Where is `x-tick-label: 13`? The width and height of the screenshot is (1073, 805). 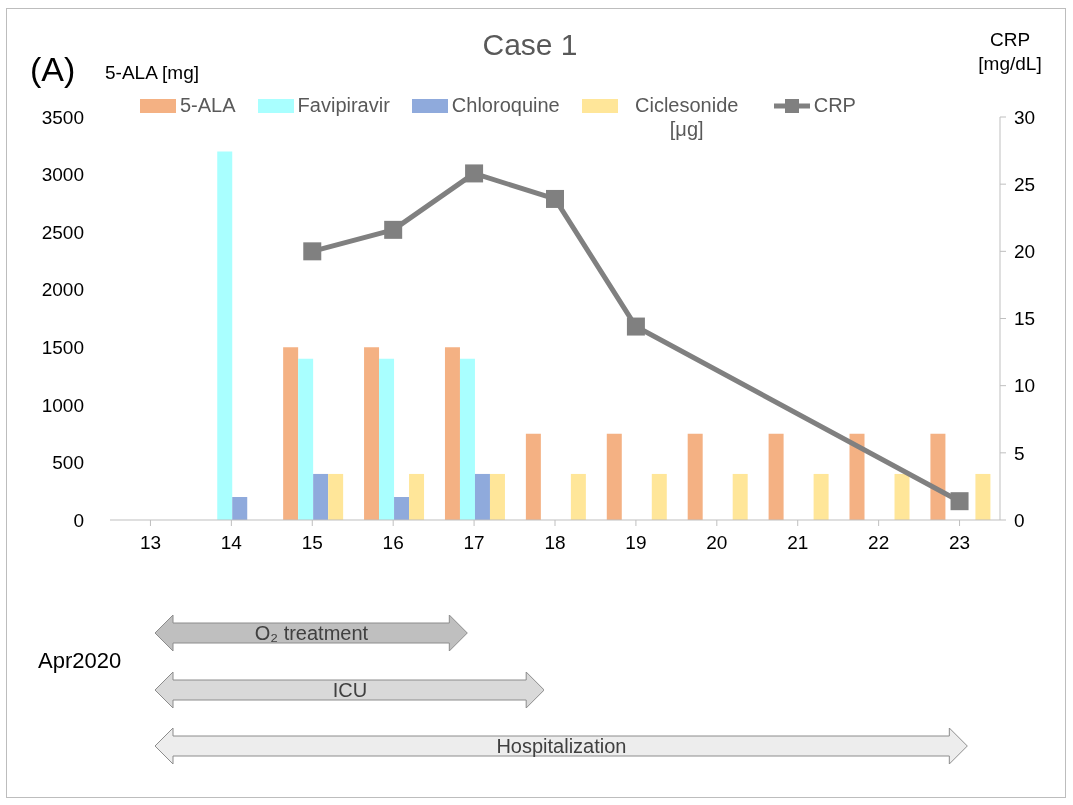 x-tick-label: 13 is located at coordinates (150, 543).